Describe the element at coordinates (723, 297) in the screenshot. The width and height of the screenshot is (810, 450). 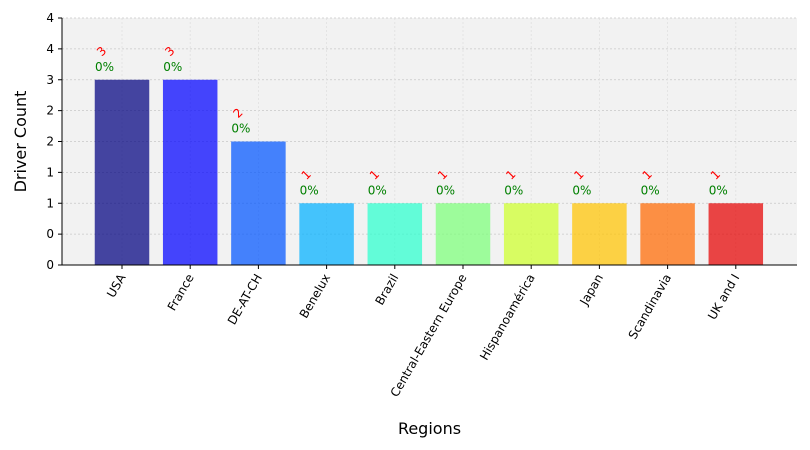
I see `x-tick-label: UK and I` at that location.